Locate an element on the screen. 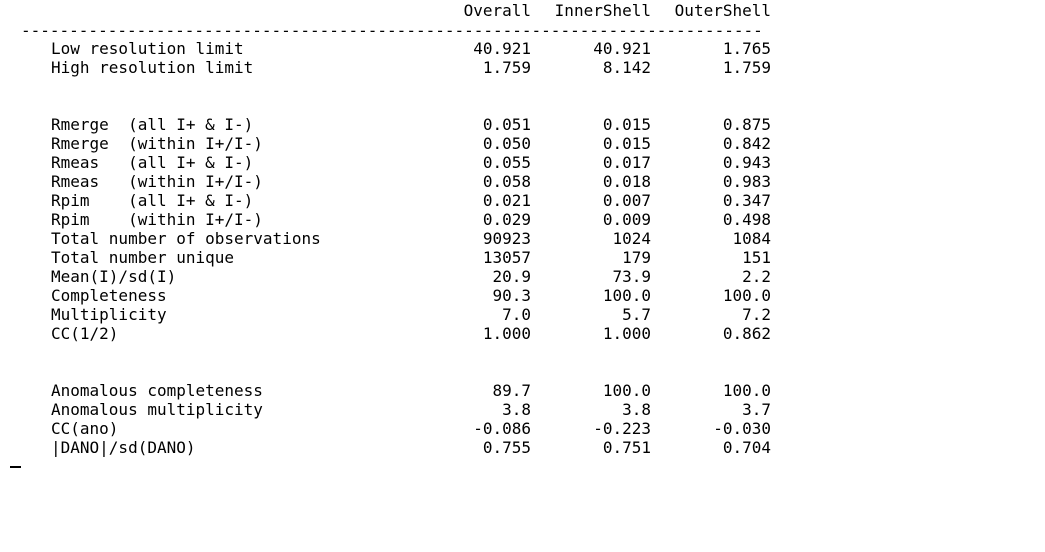 Image resolution: width=1045 pixels, height=552 pixels. value-inner-shell: 8.142 is located at coordinates (626, 67).